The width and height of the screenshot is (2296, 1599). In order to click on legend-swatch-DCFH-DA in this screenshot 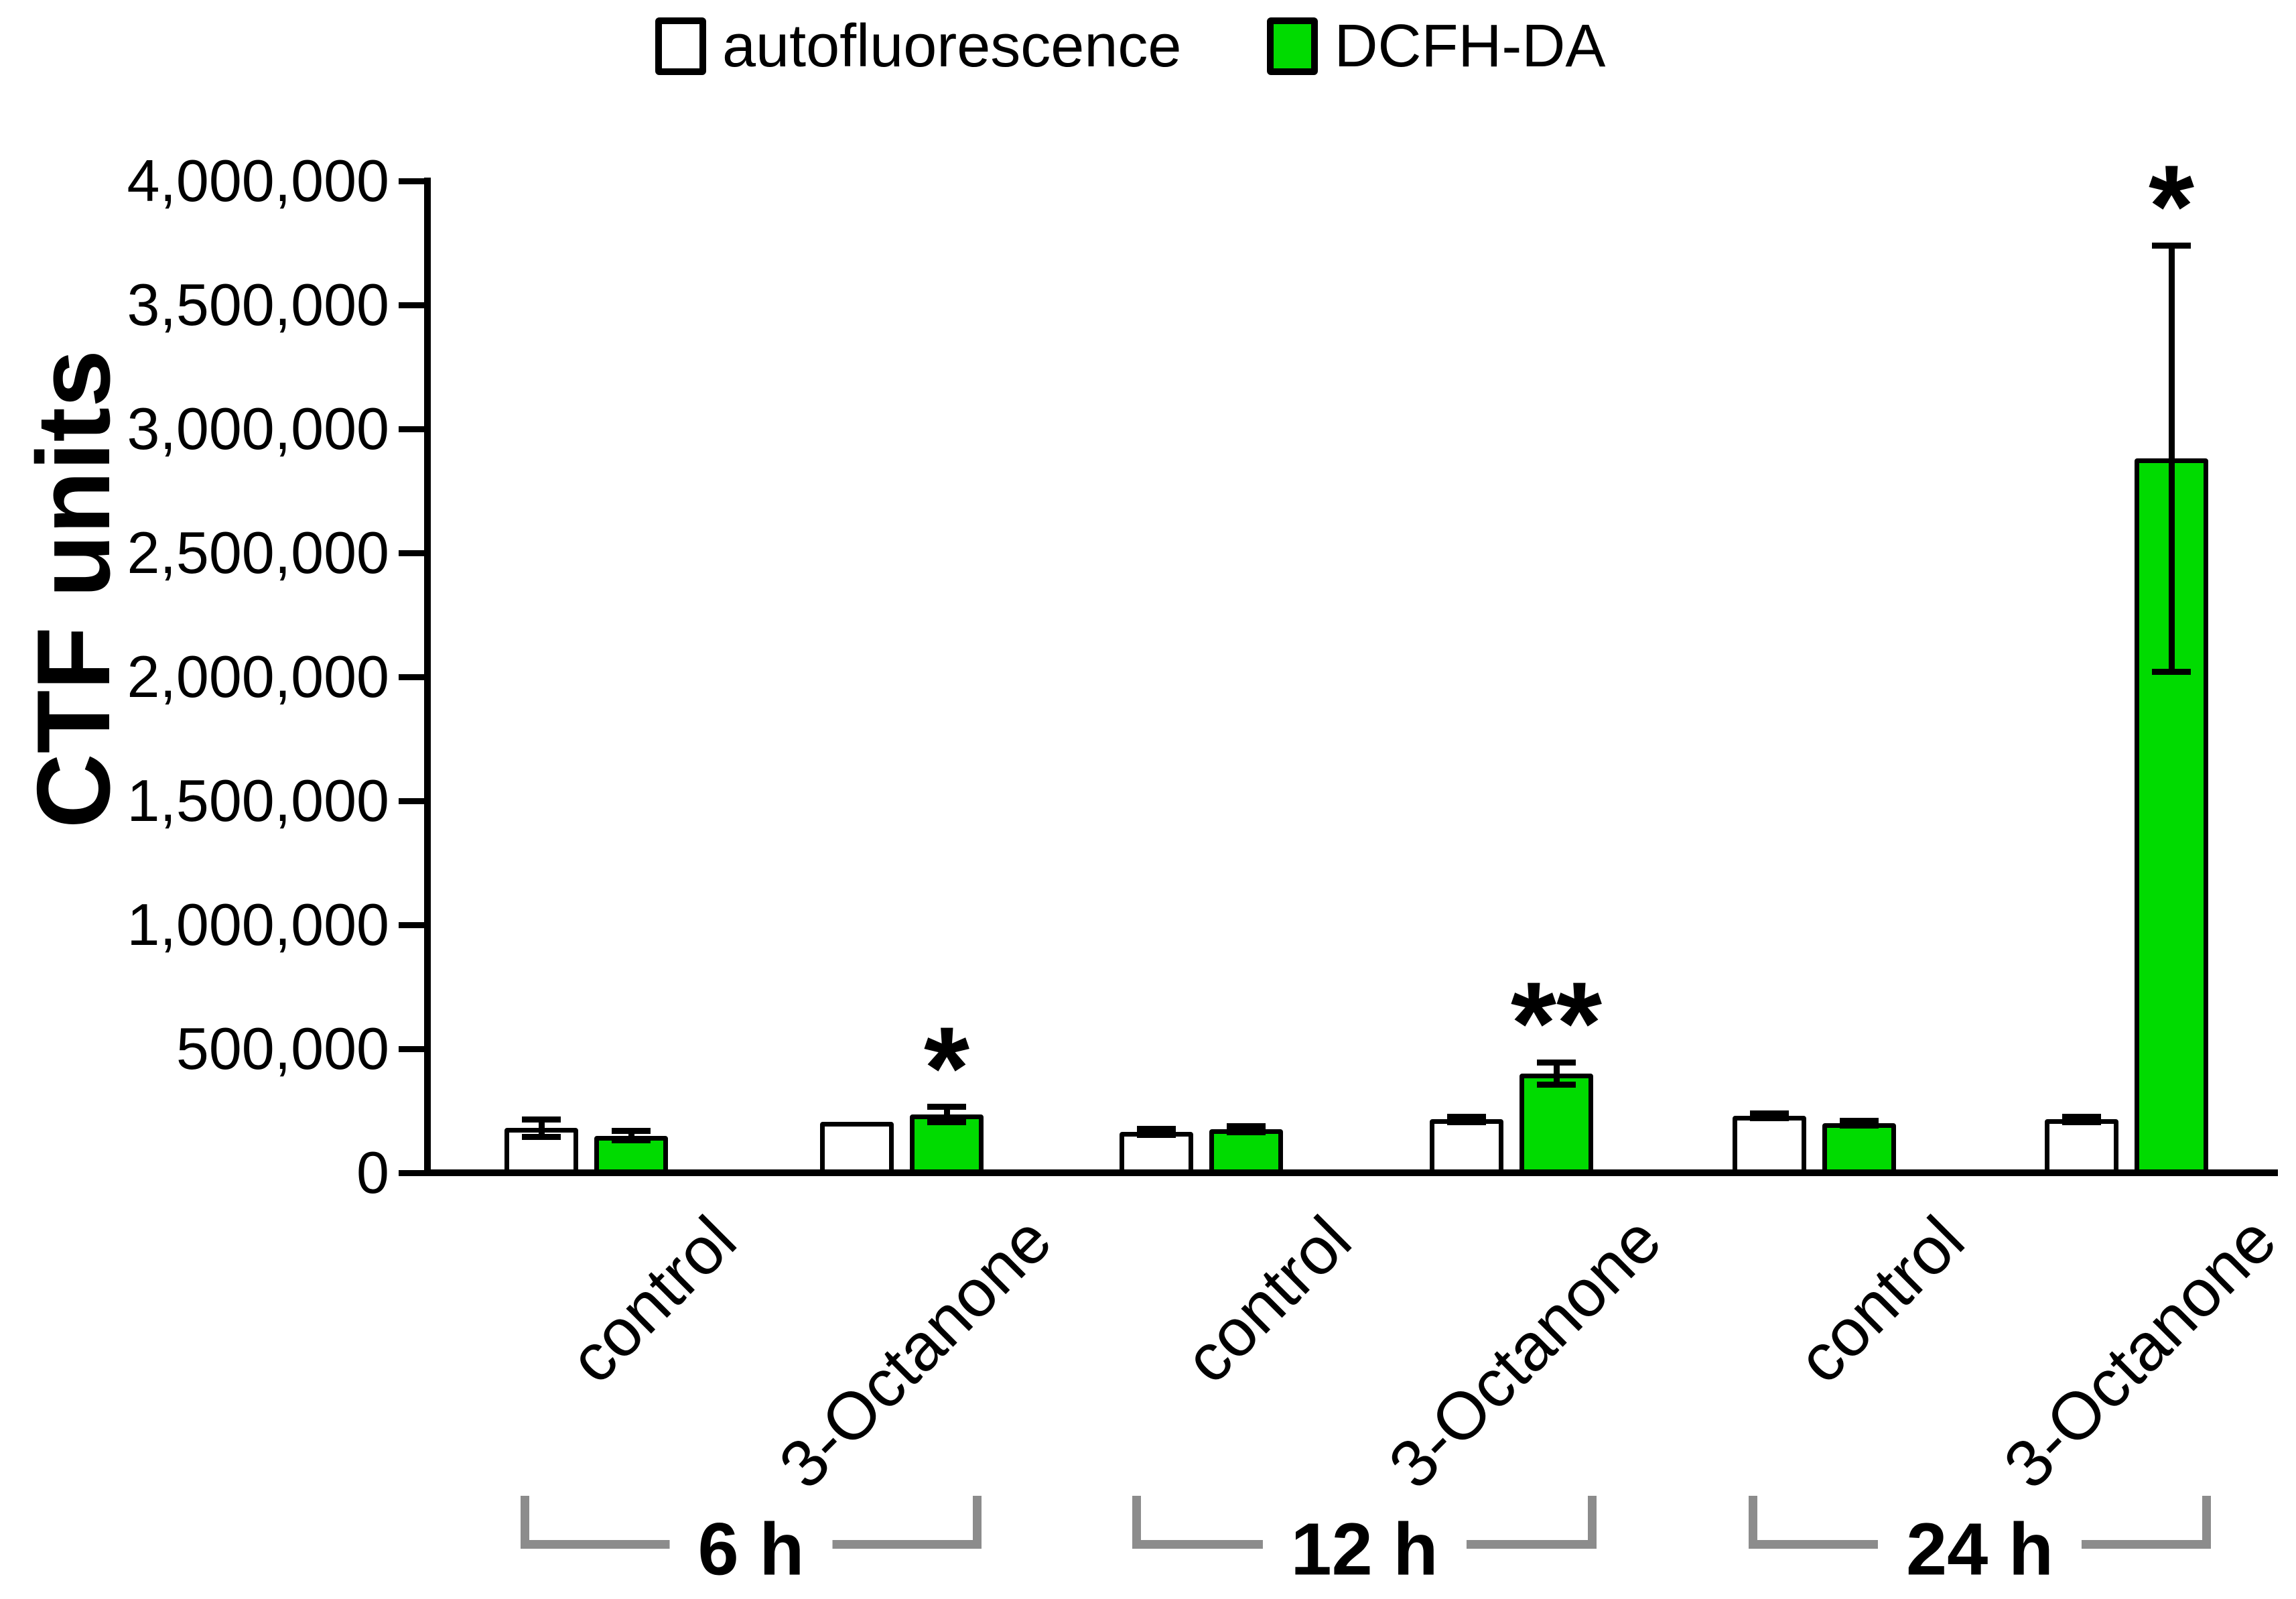, I will do `click(1293, 46)`.